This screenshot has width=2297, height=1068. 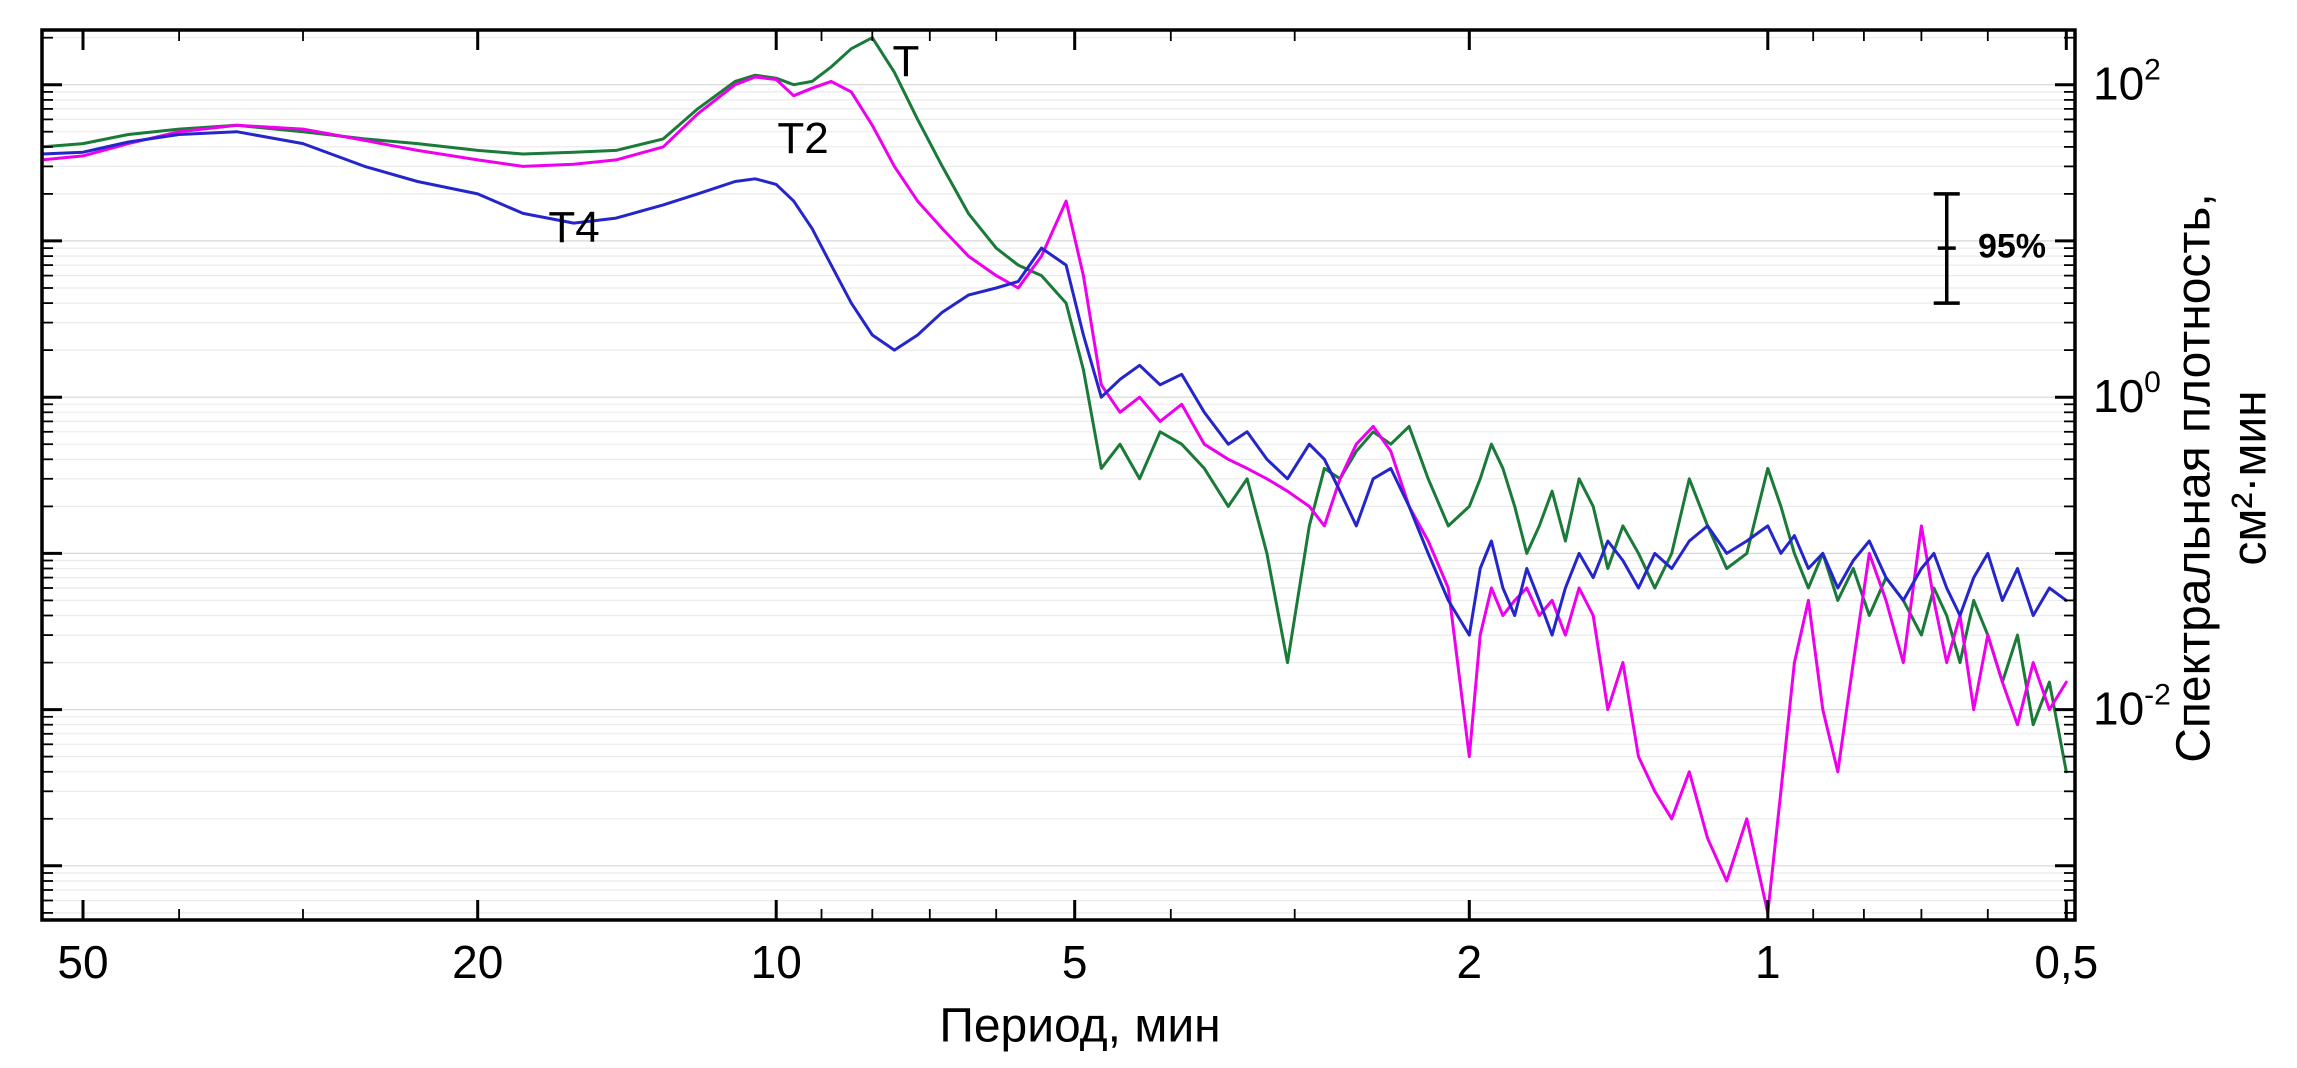 I want to click on x-tick-label: 2, so click(x=1470, y=962).